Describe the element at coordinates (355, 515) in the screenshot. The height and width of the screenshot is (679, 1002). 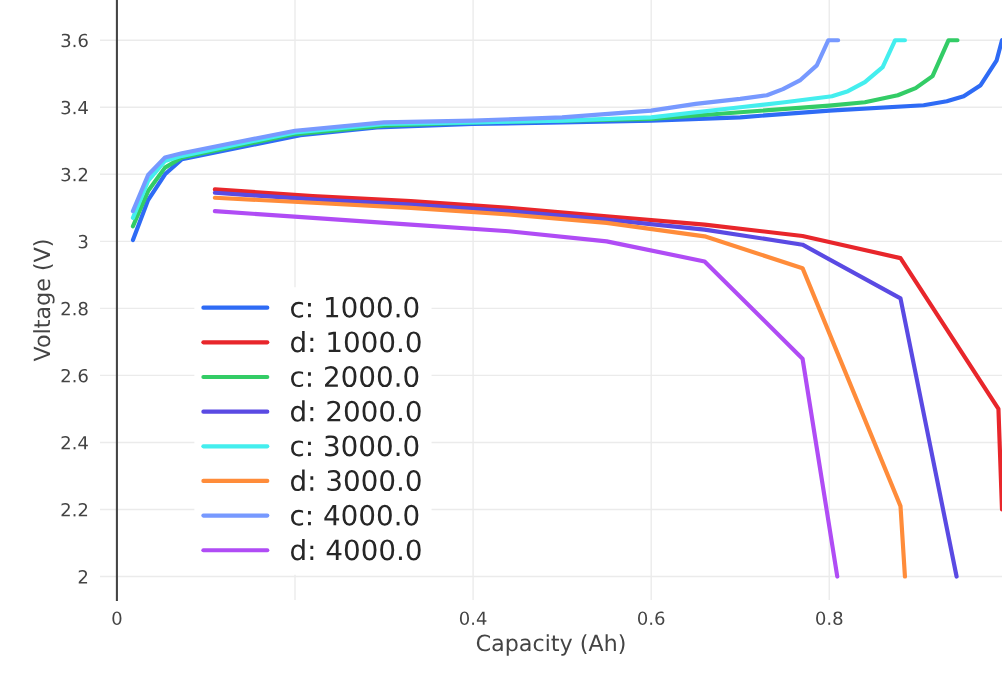
I see `legend-label: c: 4000.0` at that location.